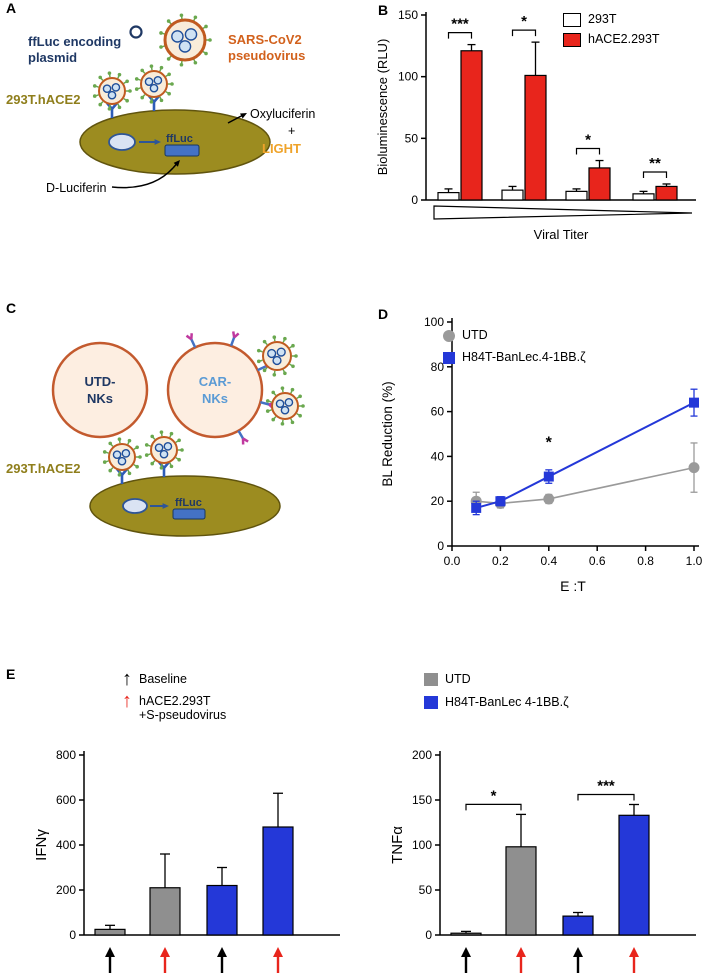 Image resolution: width=708 pixels, height=978 pixels. I want to click on panel-c: UTD- NKs CAR- NKs 293T.hACE2 ffLuc, so click(185, 432).